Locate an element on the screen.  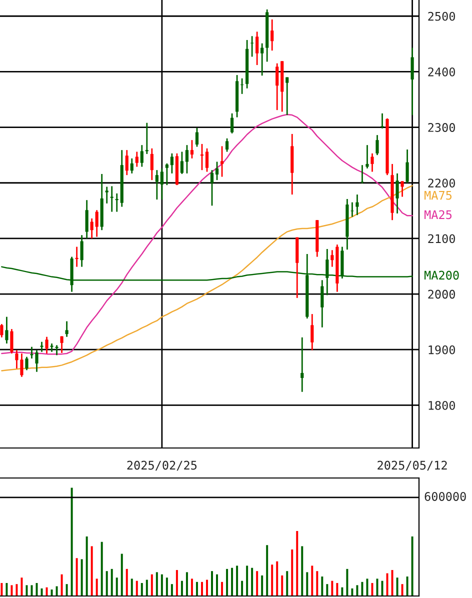
y-tick-label: 2300 is located at coordinates (441, 127).